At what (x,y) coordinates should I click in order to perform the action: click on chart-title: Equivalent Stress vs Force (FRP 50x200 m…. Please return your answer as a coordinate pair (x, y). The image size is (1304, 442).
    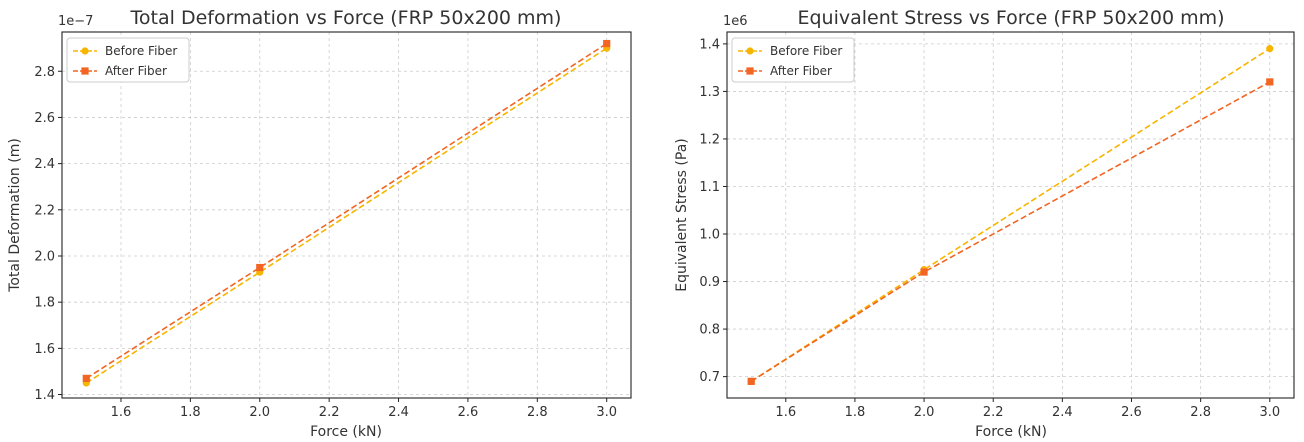
    Looking at the image, I should click on (1010, 18).